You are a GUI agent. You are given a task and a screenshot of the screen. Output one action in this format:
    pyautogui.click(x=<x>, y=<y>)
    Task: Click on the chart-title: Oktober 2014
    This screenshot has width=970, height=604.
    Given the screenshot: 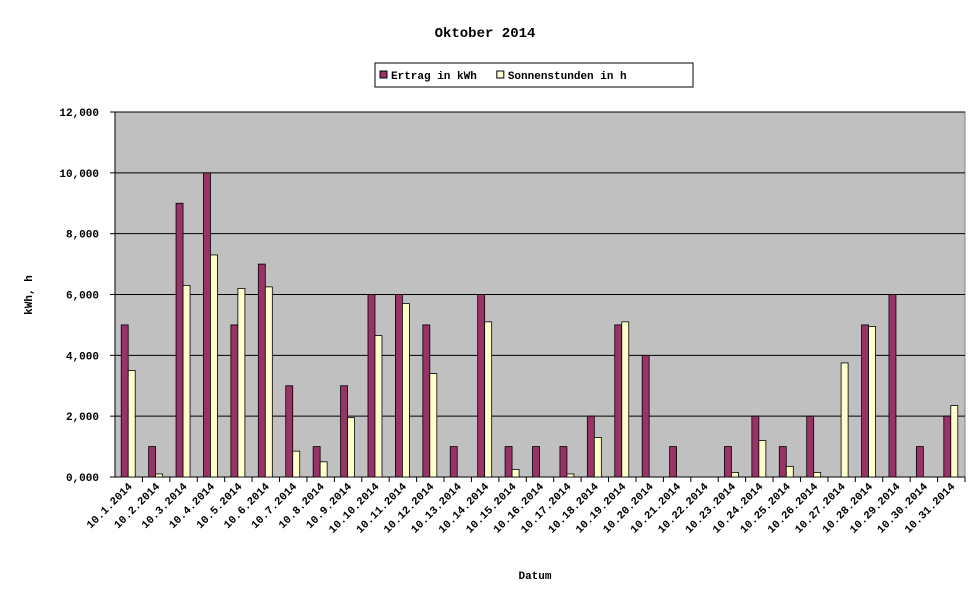 What is the action you would take?
    pyautogui.click(x=485, y=34)
    